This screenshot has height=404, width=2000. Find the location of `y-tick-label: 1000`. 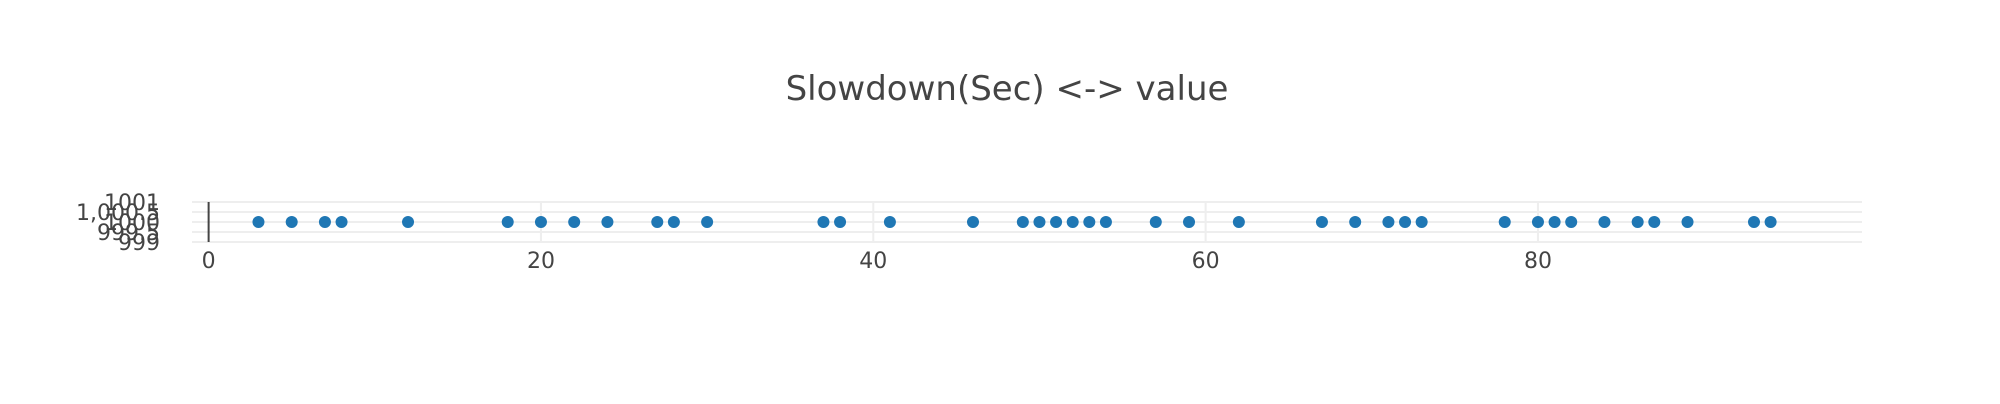

y-tick-label: 1000 is located at coordinates (132, 223).